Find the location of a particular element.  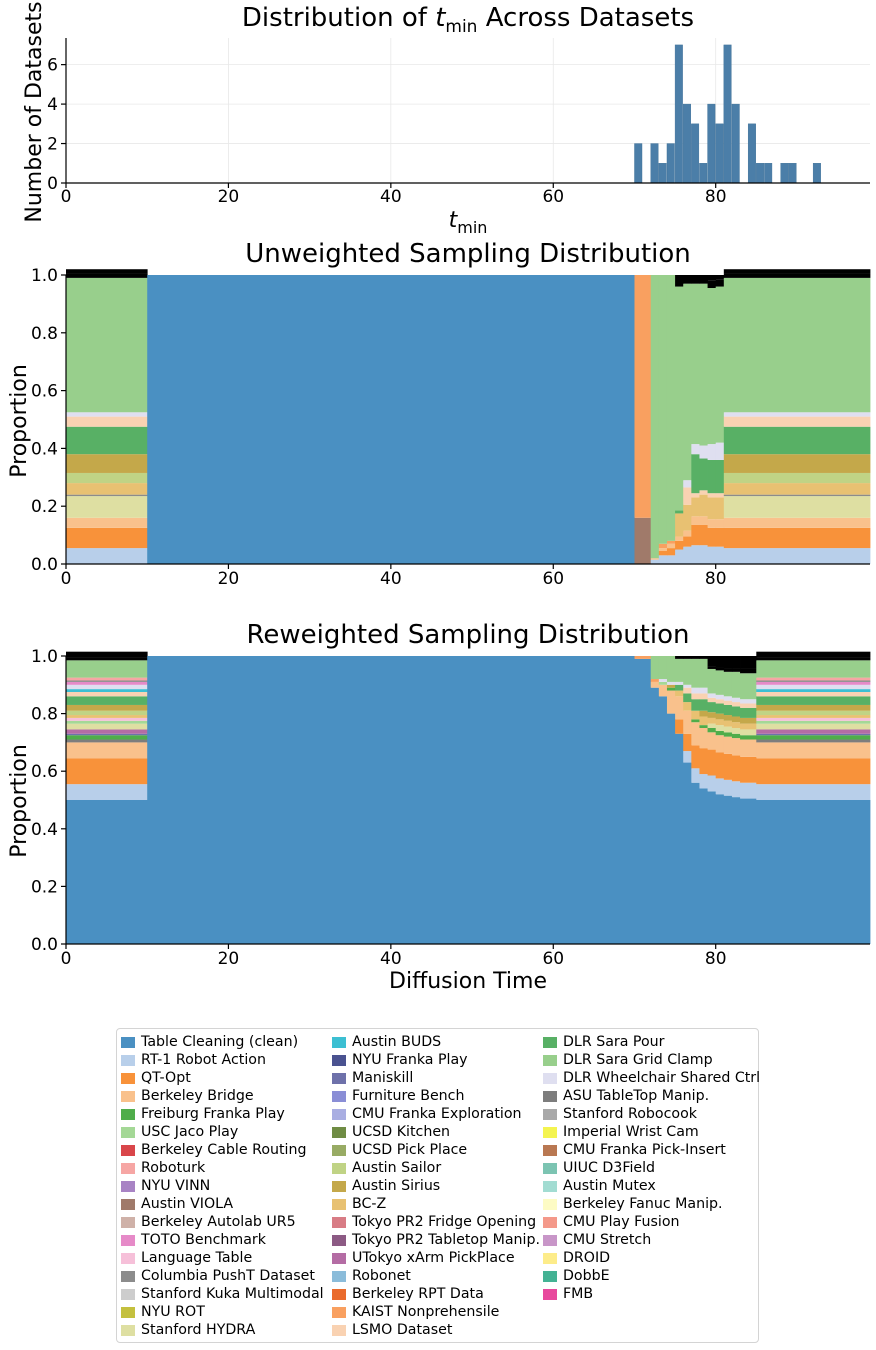

y-tick-label: 4 is located at coordinates (52, 105).